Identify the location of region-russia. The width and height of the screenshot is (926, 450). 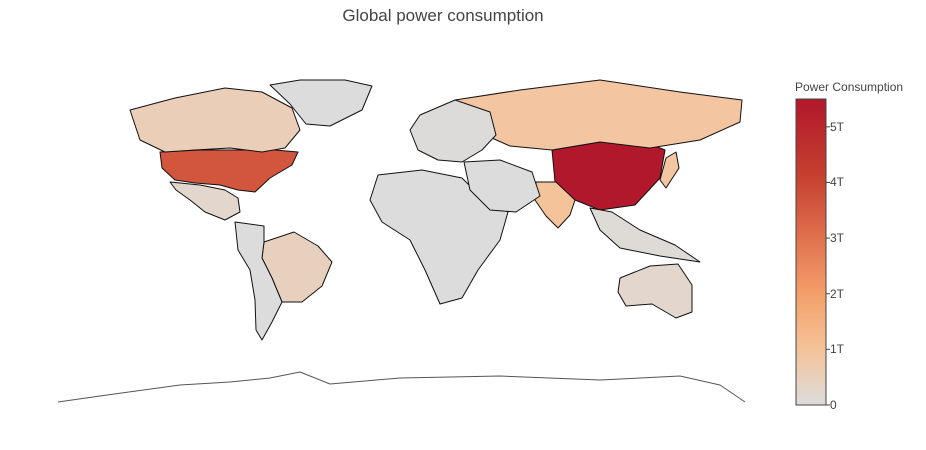
(598, 115).